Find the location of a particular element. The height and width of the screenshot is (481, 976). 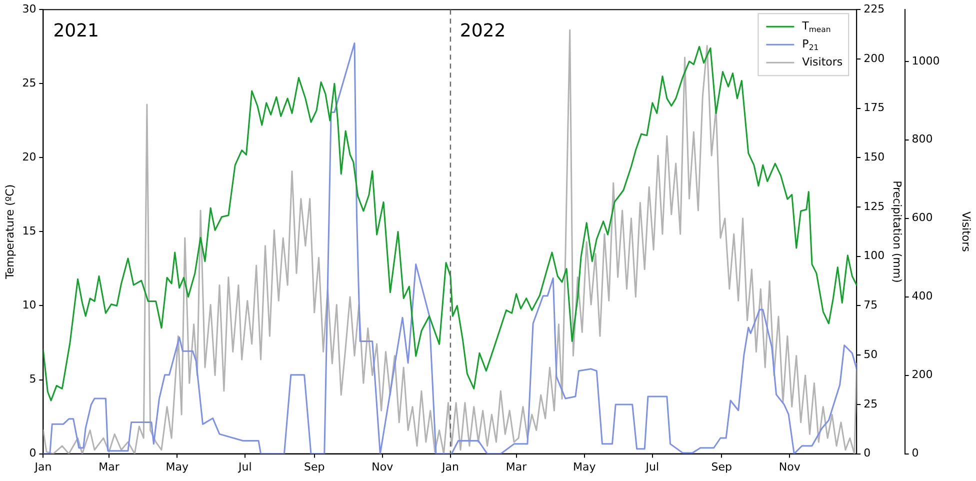

y3-axis-title: Visitors is located at coordinates (966, 231).